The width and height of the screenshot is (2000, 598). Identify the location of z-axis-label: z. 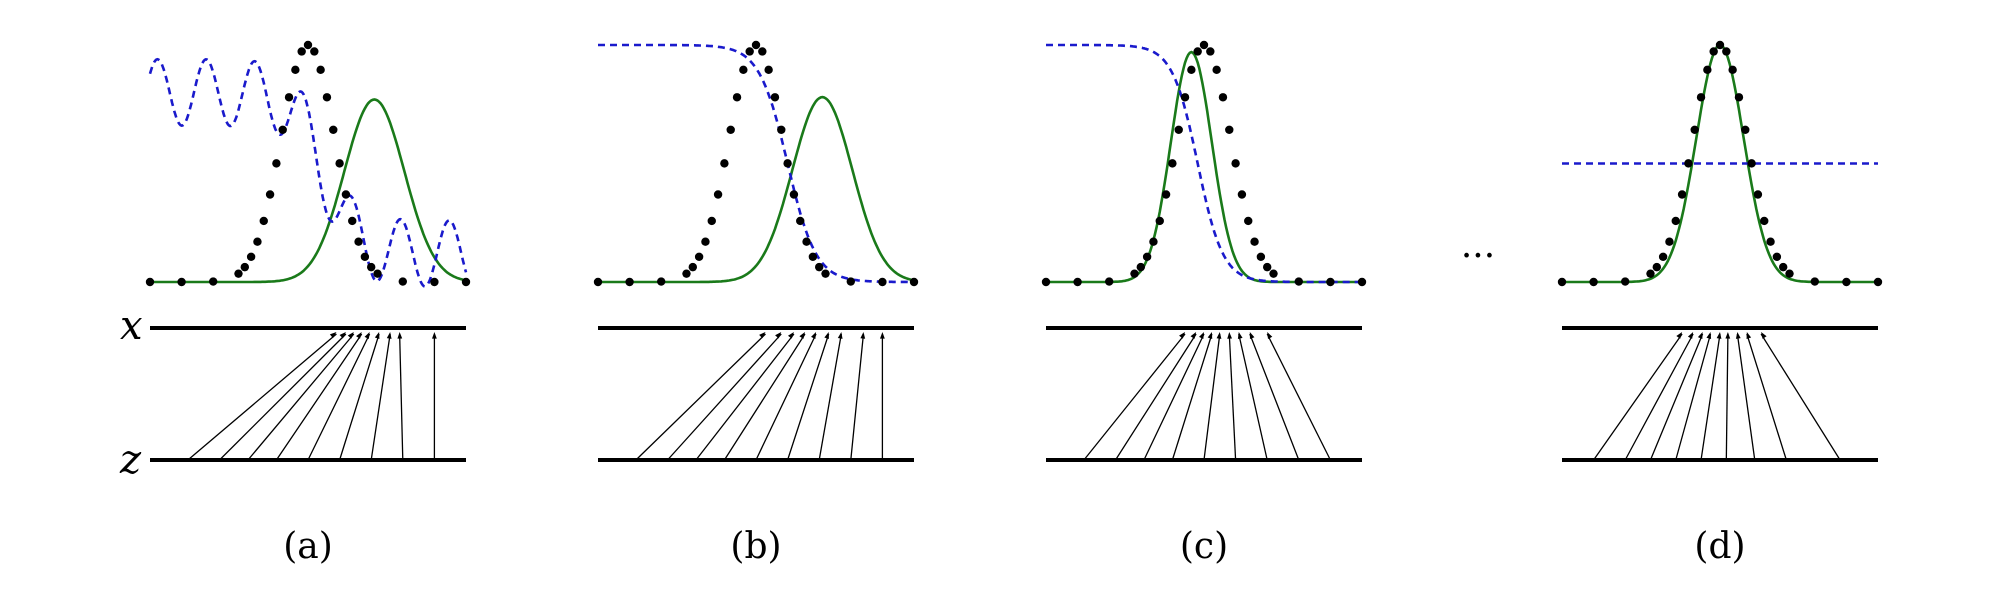
(130, 460).